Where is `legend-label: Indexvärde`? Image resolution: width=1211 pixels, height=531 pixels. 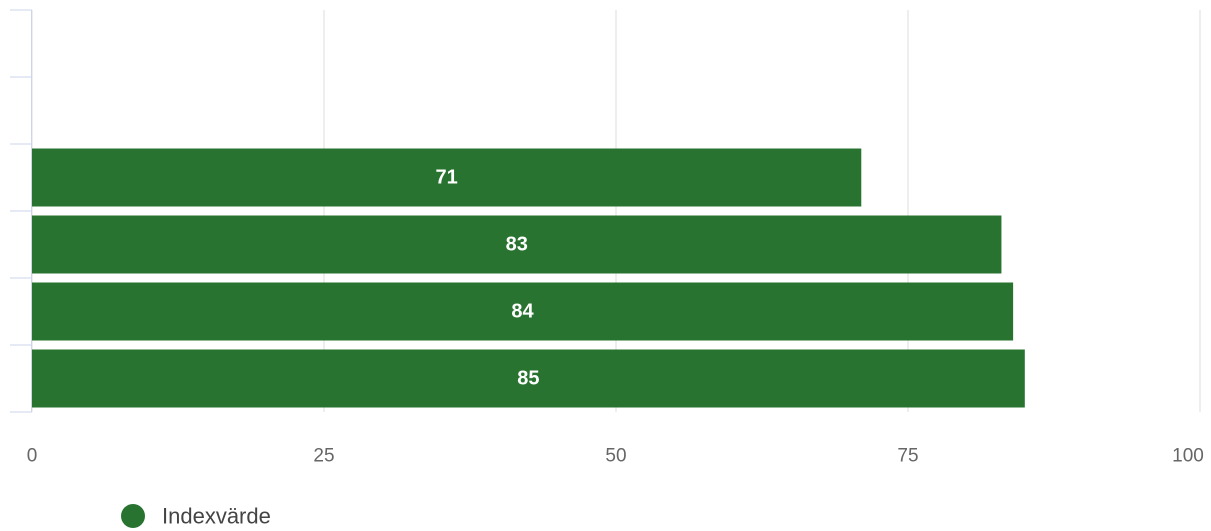 legend-label: Indexvärde is located at coordinates (216, 516).